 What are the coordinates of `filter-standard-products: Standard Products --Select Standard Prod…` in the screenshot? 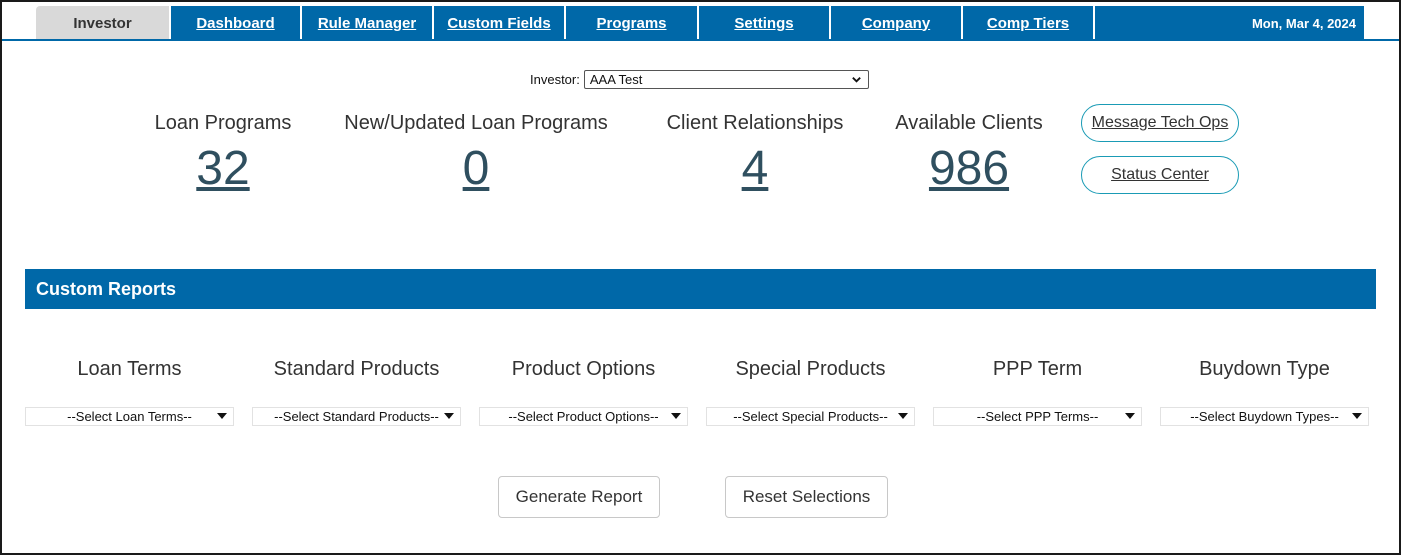 It's located at (356, 392).